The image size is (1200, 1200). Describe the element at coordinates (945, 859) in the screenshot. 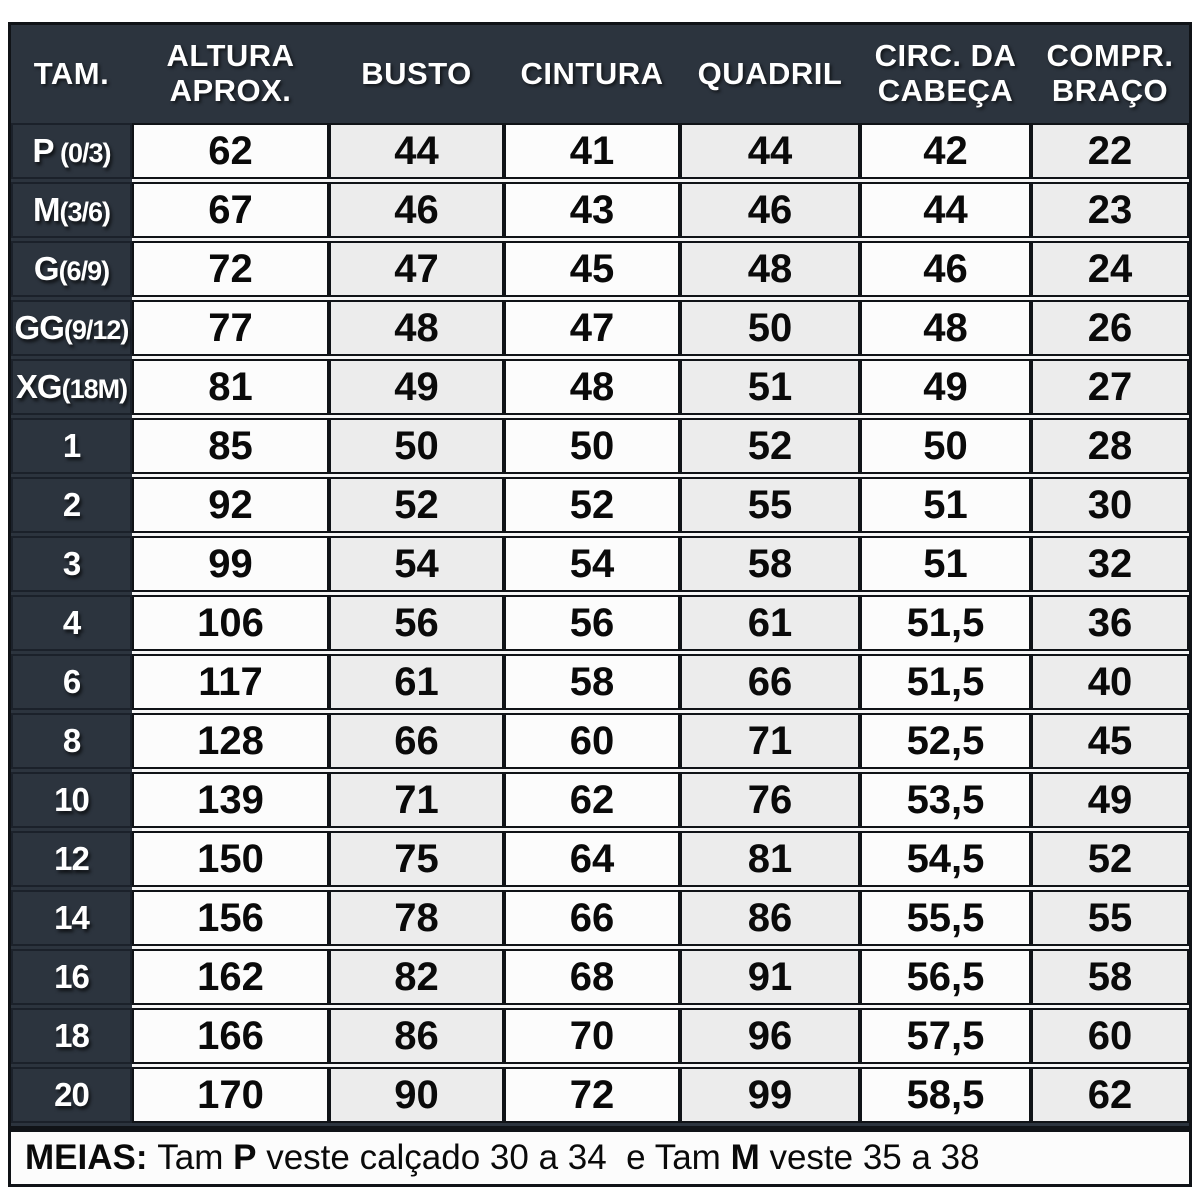

I see `measurement-cell: 54,5` at that location.